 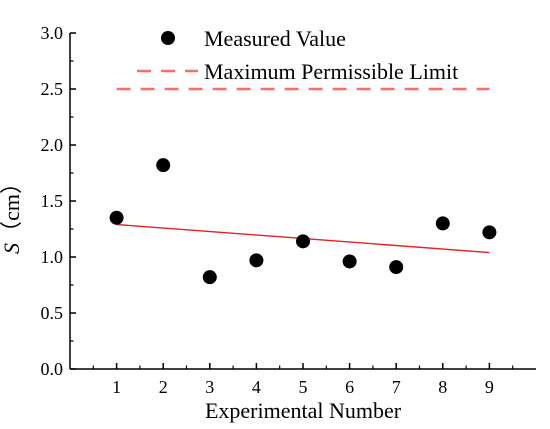 What do you see at coordinates (396, 387) in the screenshot?
I see `x-tick-label: 7` at bounding box center [396, 387].